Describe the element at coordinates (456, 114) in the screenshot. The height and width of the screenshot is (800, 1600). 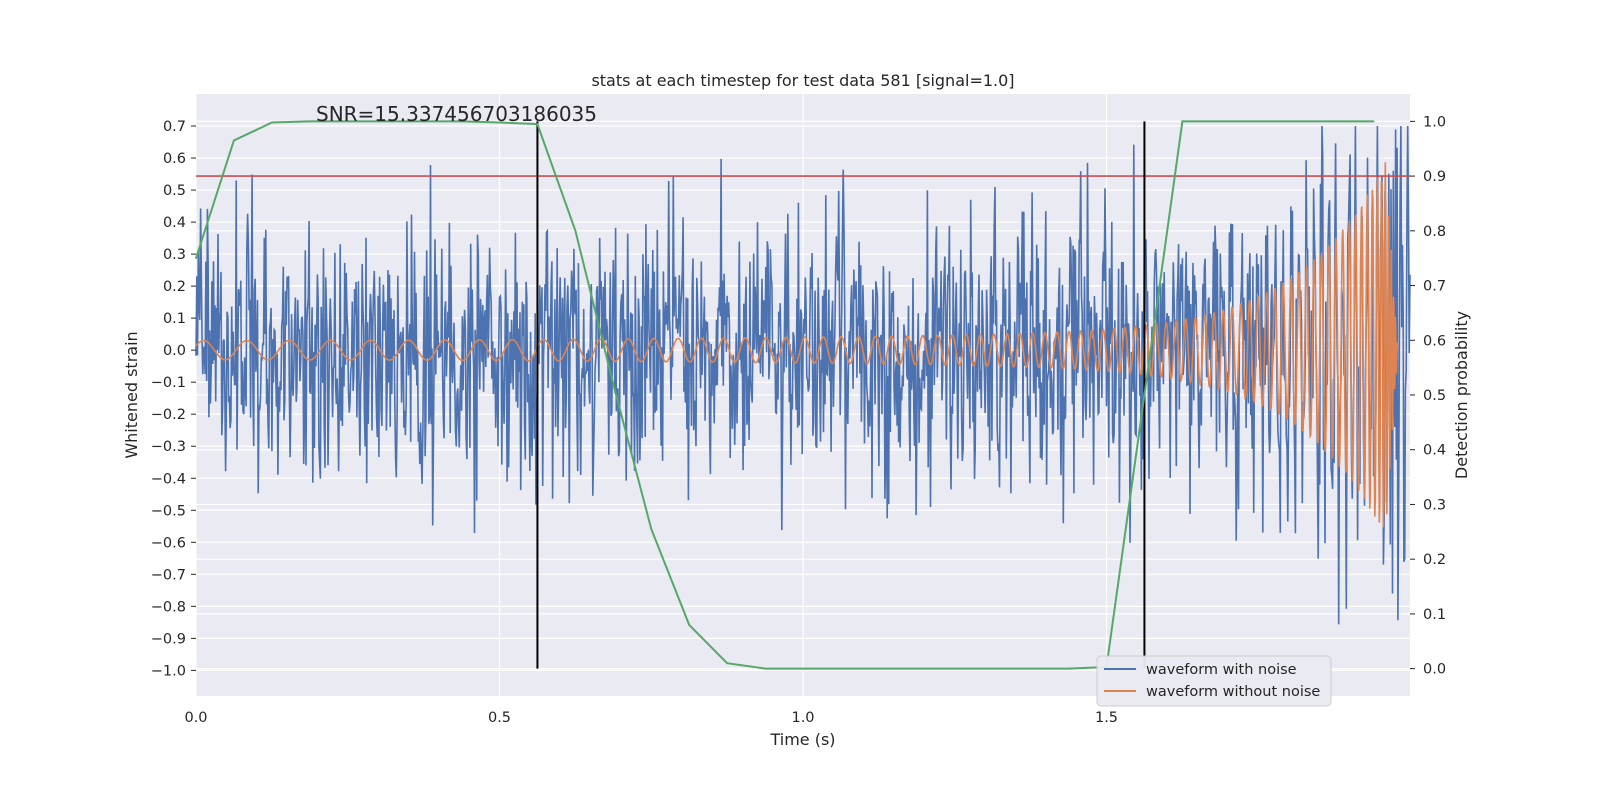
I see `snr-annotation: SNR=15.337456703186035` at that location.